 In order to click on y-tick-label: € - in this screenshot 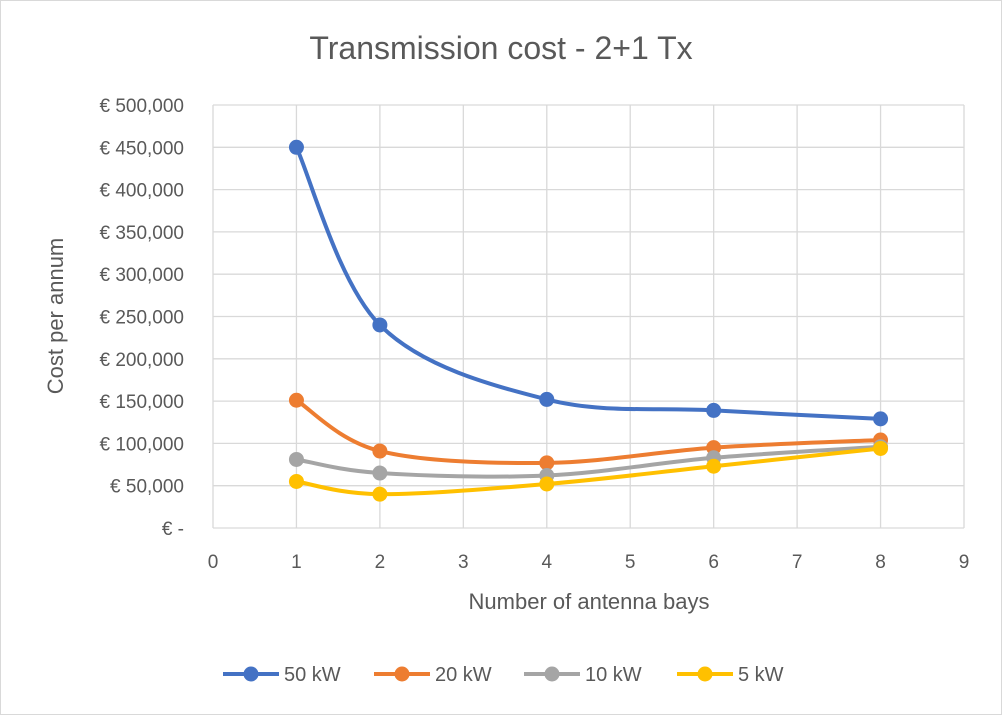, I will do `click(173, 529)`.